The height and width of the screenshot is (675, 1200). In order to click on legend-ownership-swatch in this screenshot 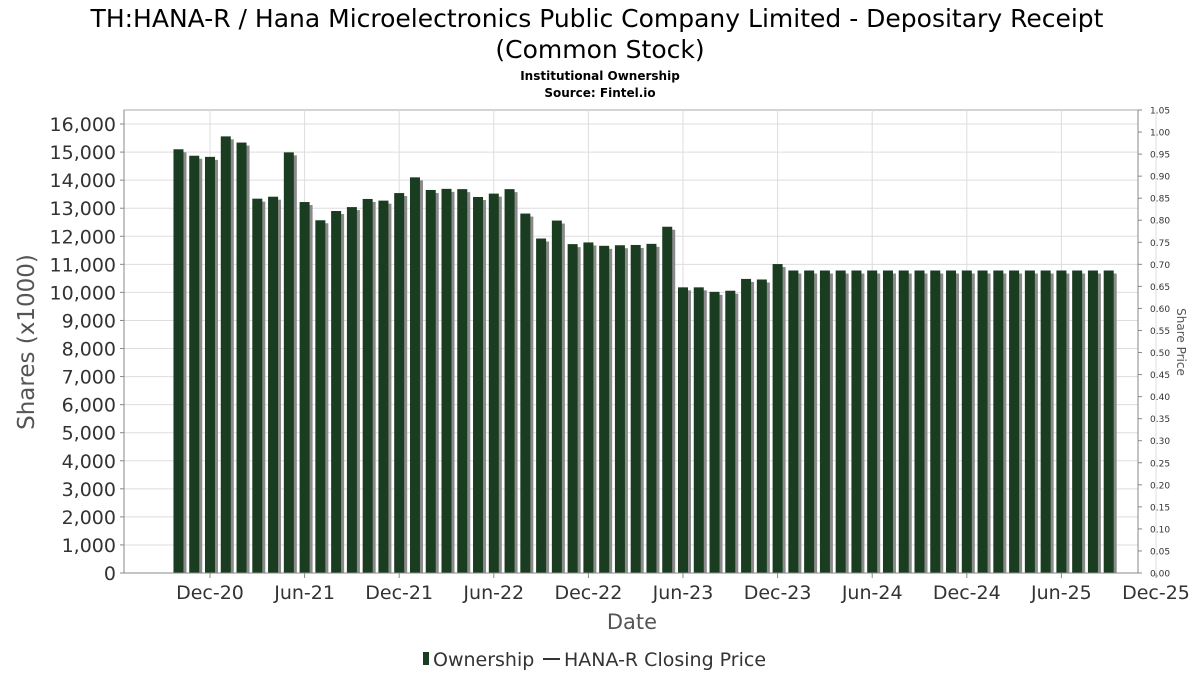, I will do `click(426, 658)`.